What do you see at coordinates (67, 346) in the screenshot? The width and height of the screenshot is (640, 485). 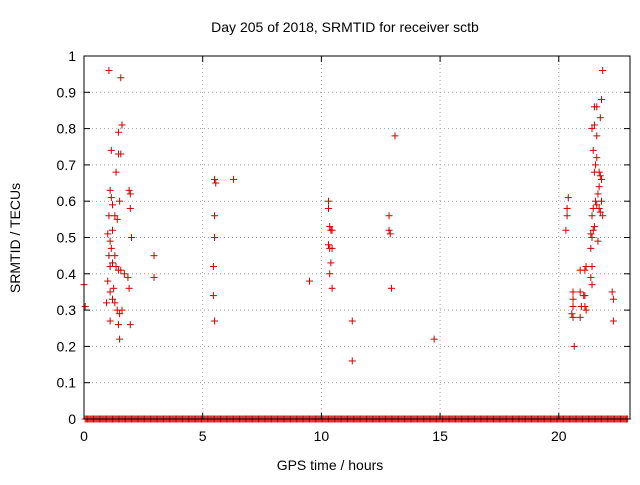 I see `y-tick-label: 0.2` at bounding box center [67, 346].